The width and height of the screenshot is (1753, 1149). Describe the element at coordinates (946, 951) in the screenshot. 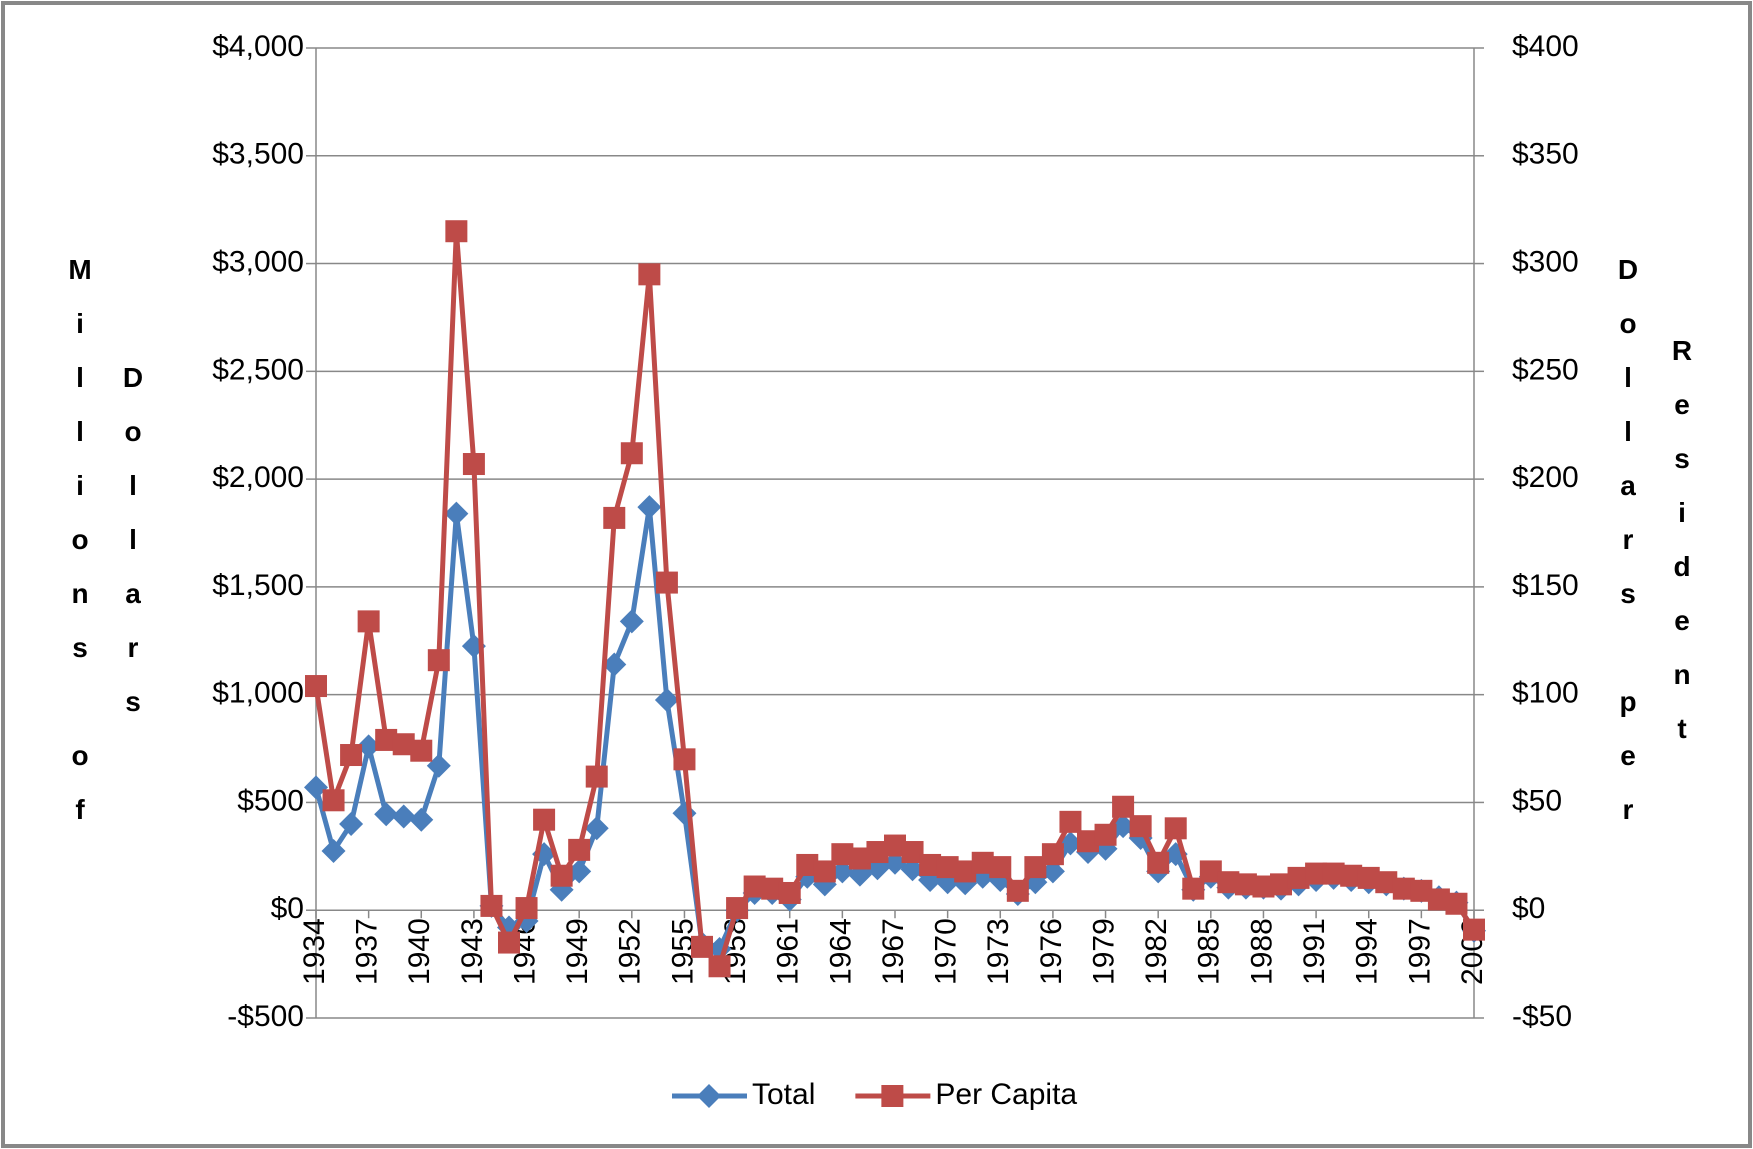

I see `x-tick-label: 1970` at that location.